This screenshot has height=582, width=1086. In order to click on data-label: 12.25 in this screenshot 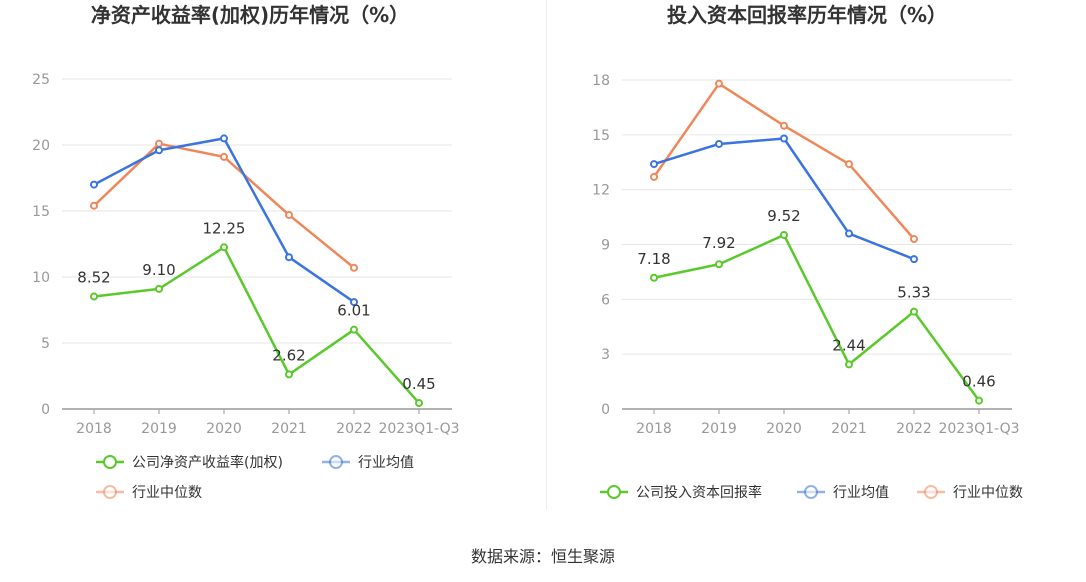, I will do `click(224, 228)`.